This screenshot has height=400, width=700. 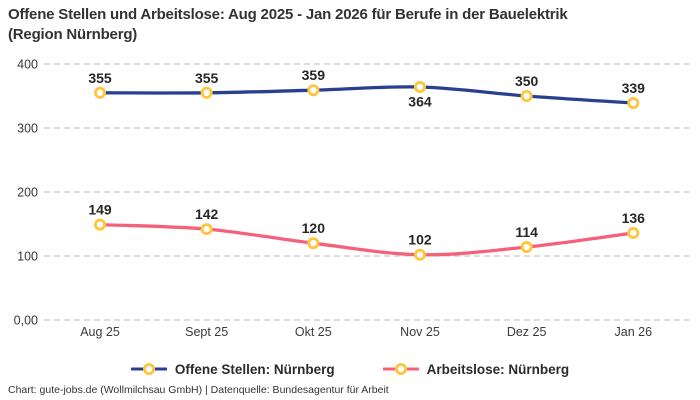 What do you see at coordinates (27, 65) in the screenshot?
I see `y-tick-label: 400` at bounding box center [27, 65].